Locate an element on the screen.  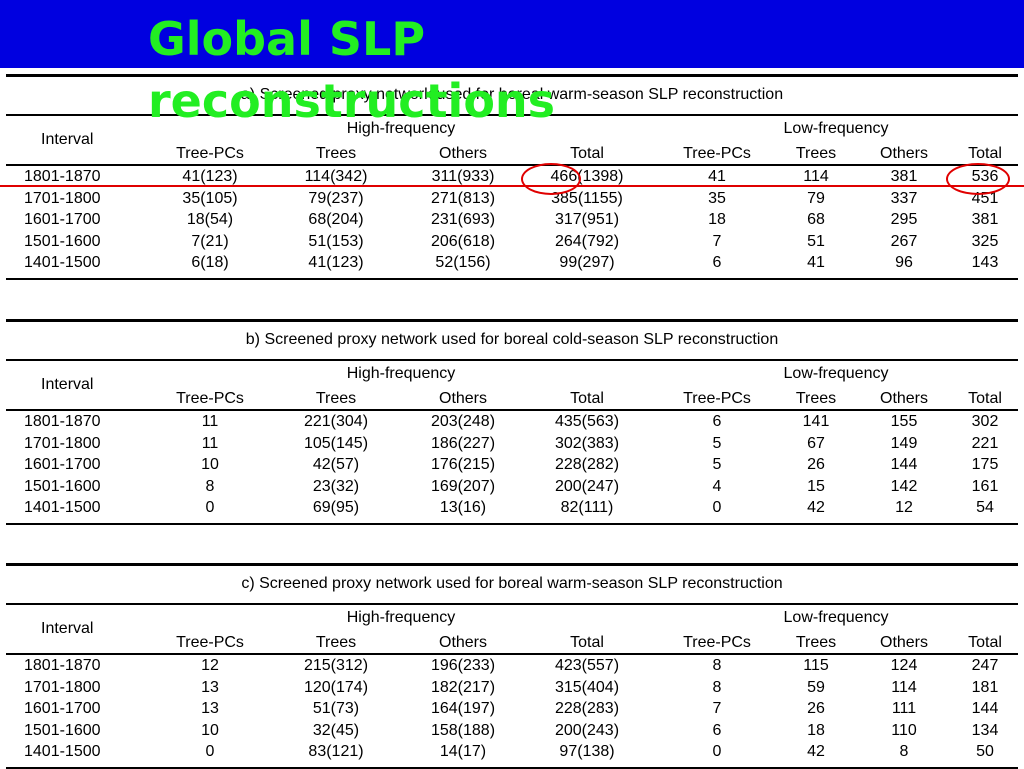
table-c-header-col-5: Tree-PCs is located at coordinates (717, 642).